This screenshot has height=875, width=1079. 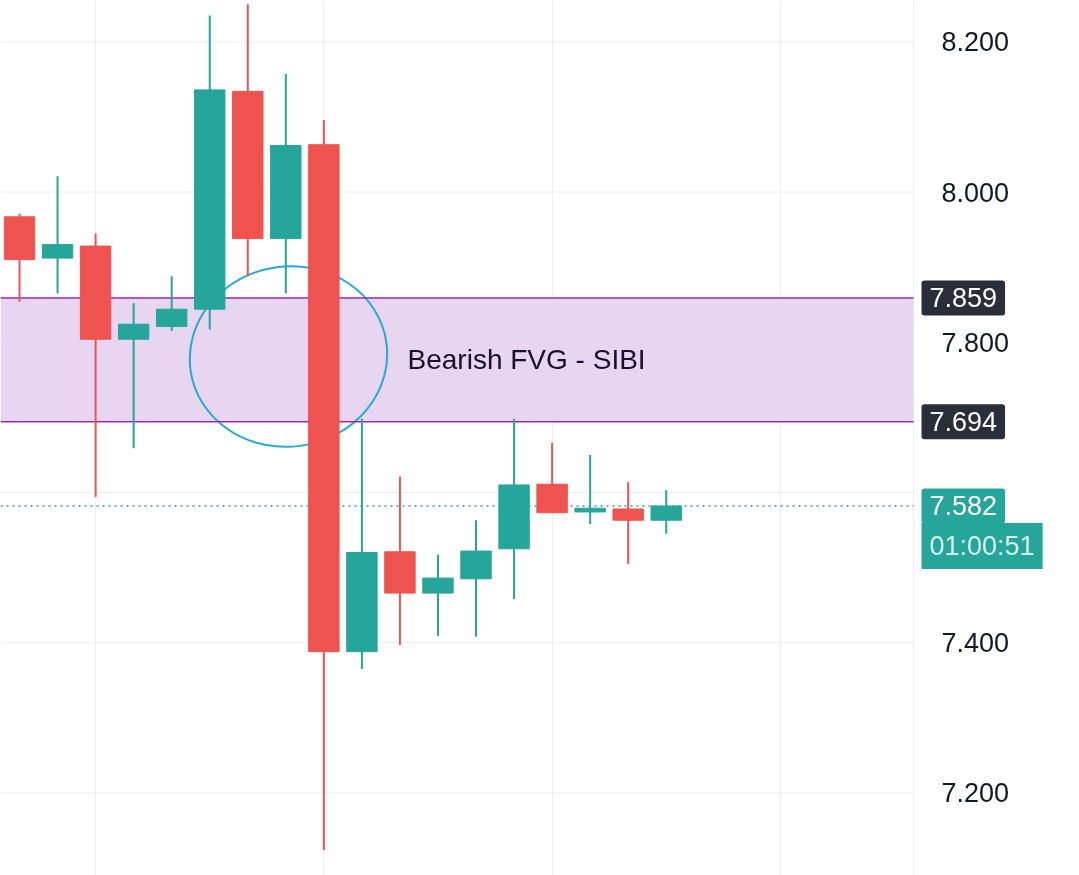 I want to click on y-tick-label: 7.800, so click(x=975, y=342).